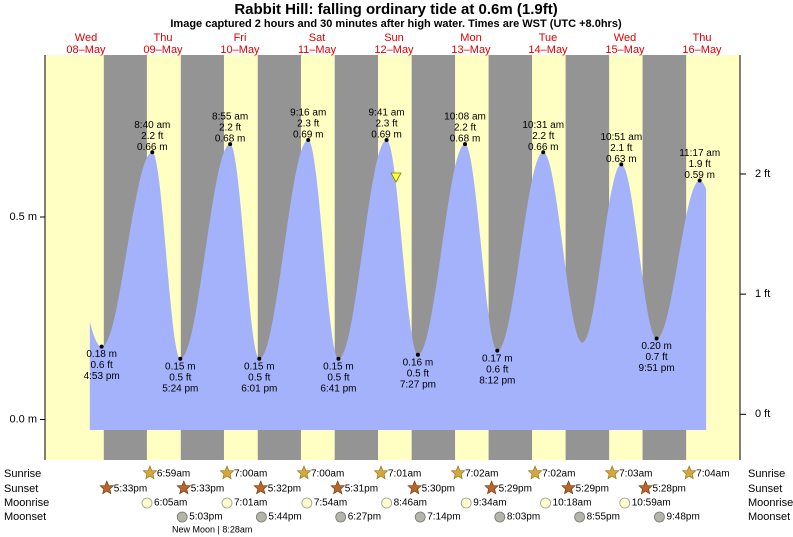 The width and height of the screenshot is (793, 537). I want to click on almanac-time: 10:18am, so click(572, 503).